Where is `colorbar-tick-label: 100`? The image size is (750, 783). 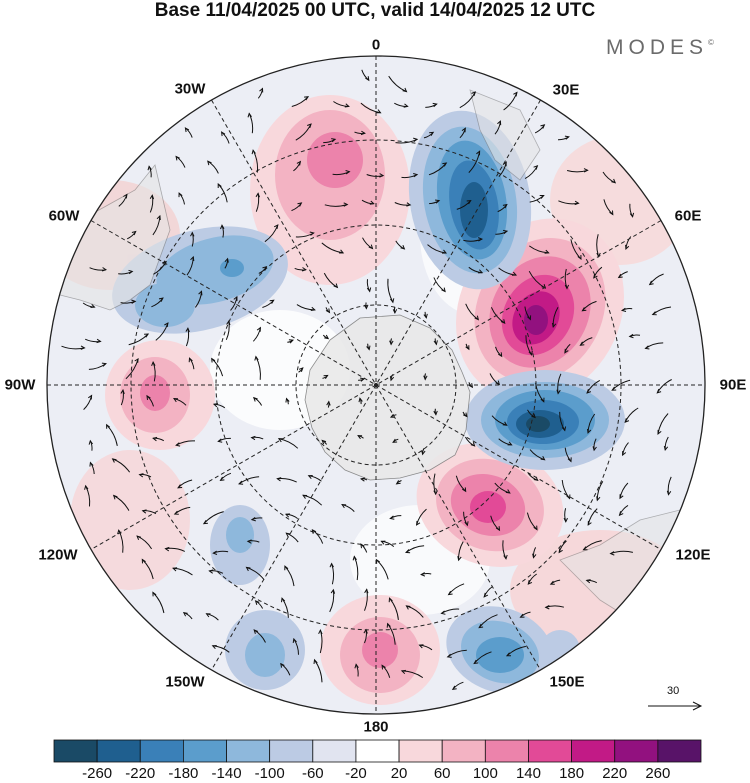
colorbar-tick-label: 100 is located at coordinates (485, 773).